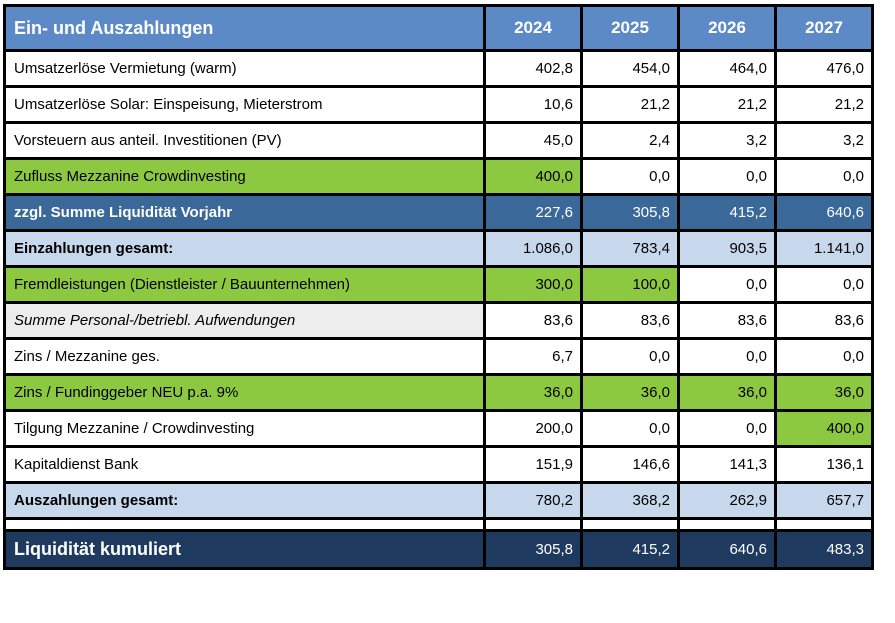  What do you see at coordinates (244, 320) in the screenshot?
I see `row-label: Summe Personal-/betriebl. Aufwendungen` at bounding box center [244, 320].